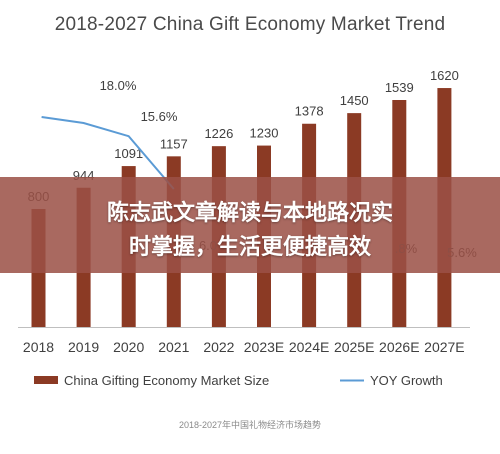 This screenshot has height=454, width=500. I want to click on legend-line-label: YOY Growth, so click(406, 380).